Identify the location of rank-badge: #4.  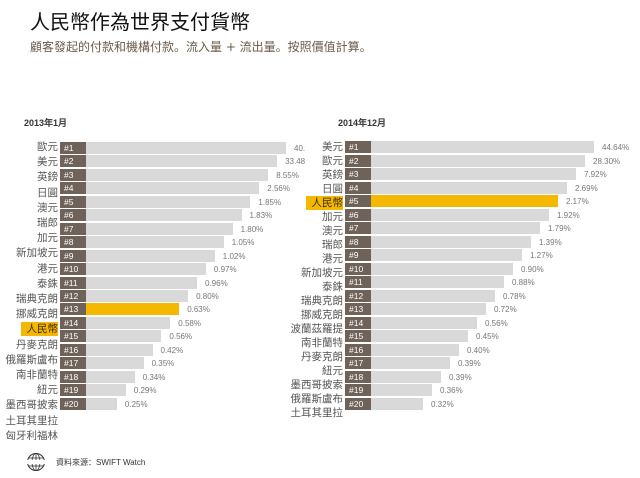
(73, 188).